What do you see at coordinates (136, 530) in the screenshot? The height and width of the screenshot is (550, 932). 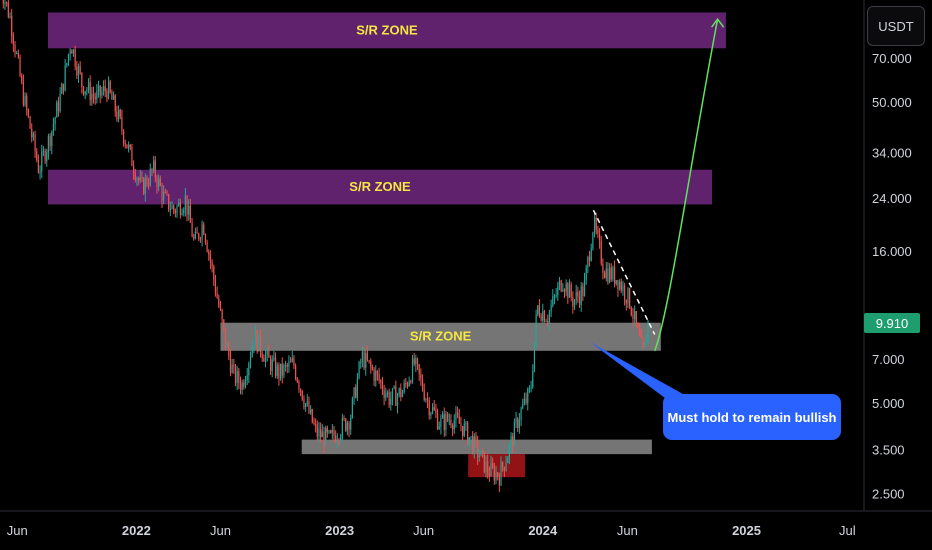 I see `x-tick-label: 2022` at bounding box center [136, 530].